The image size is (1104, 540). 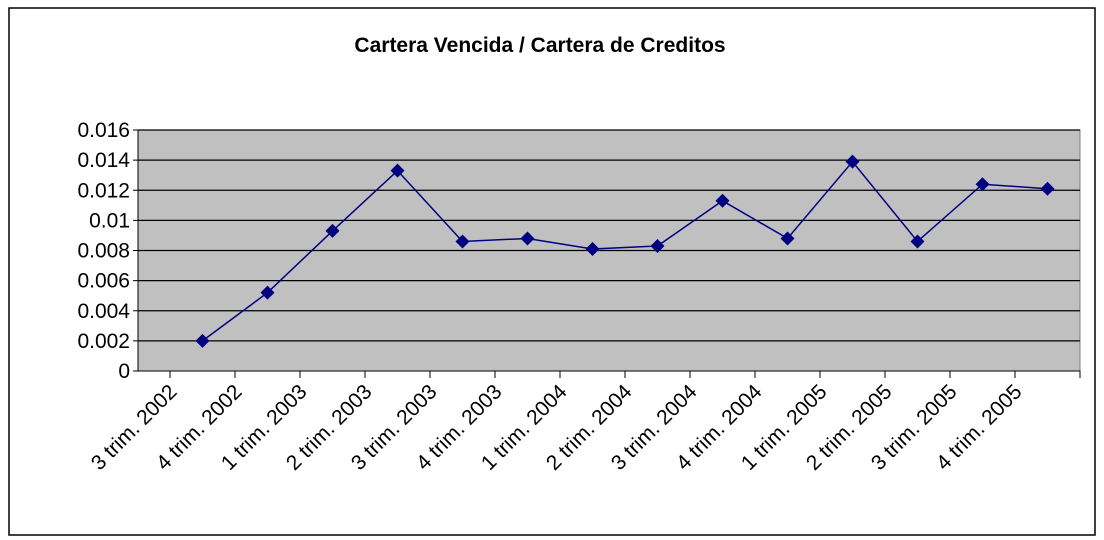 What do you see at coordinates (539, 45) in the screenshot?
I see `chart-title: Cartera Vencida / Cartera de Creditos` at bounding box center [539, 45].